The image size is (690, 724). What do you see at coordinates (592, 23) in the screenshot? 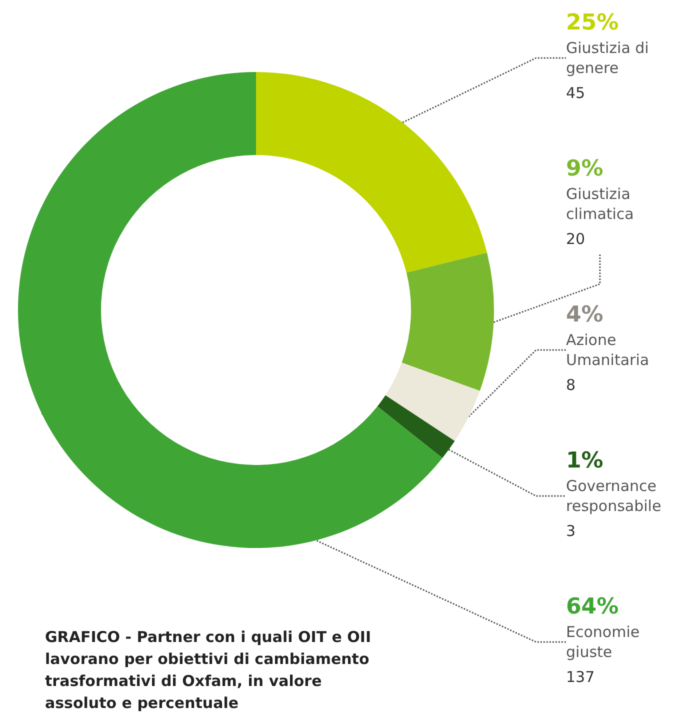
I see `text: 25%` at bounding box center [592, 23].